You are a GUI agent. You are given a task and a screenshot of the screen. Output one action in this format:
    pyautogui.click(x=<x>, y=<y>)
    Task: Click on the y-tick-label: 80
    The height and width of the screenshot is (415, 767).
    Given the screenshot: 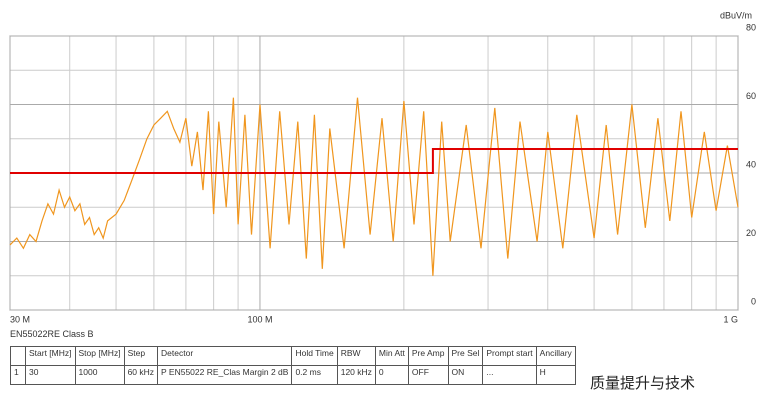 What is the action you would take?
    pyautogui.click(x=751, y=27)
    